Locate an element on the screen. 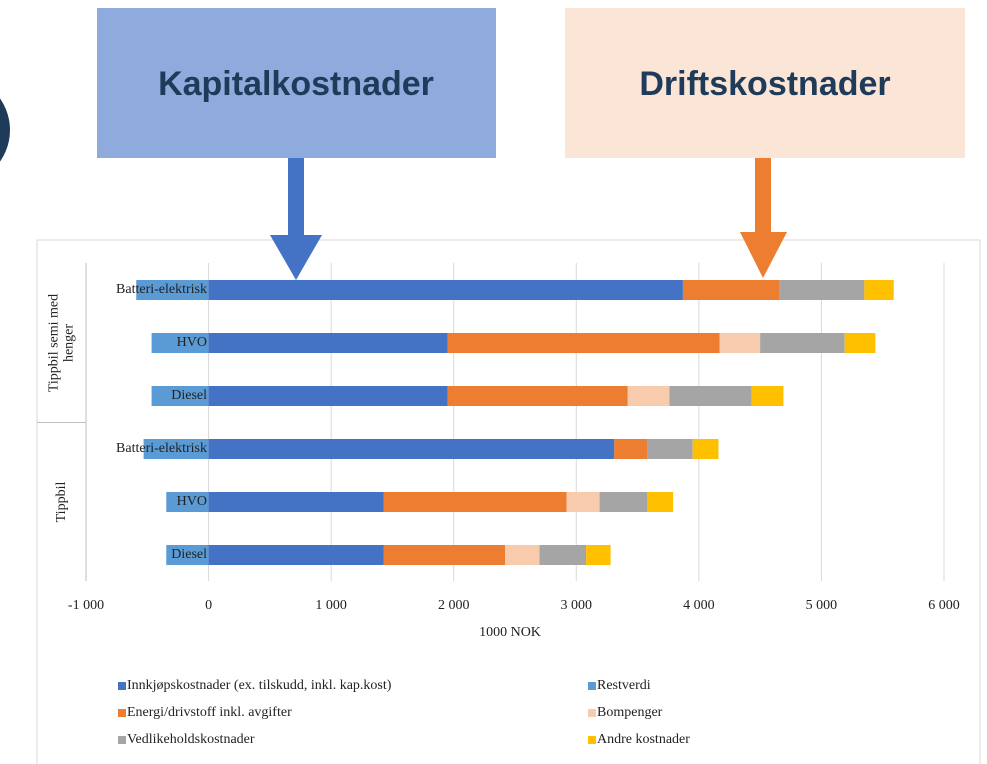 Image resolution: width=987 pixels, height=764 pixels. x-tick-label: 2 000 is located at coordinates (454, 605).